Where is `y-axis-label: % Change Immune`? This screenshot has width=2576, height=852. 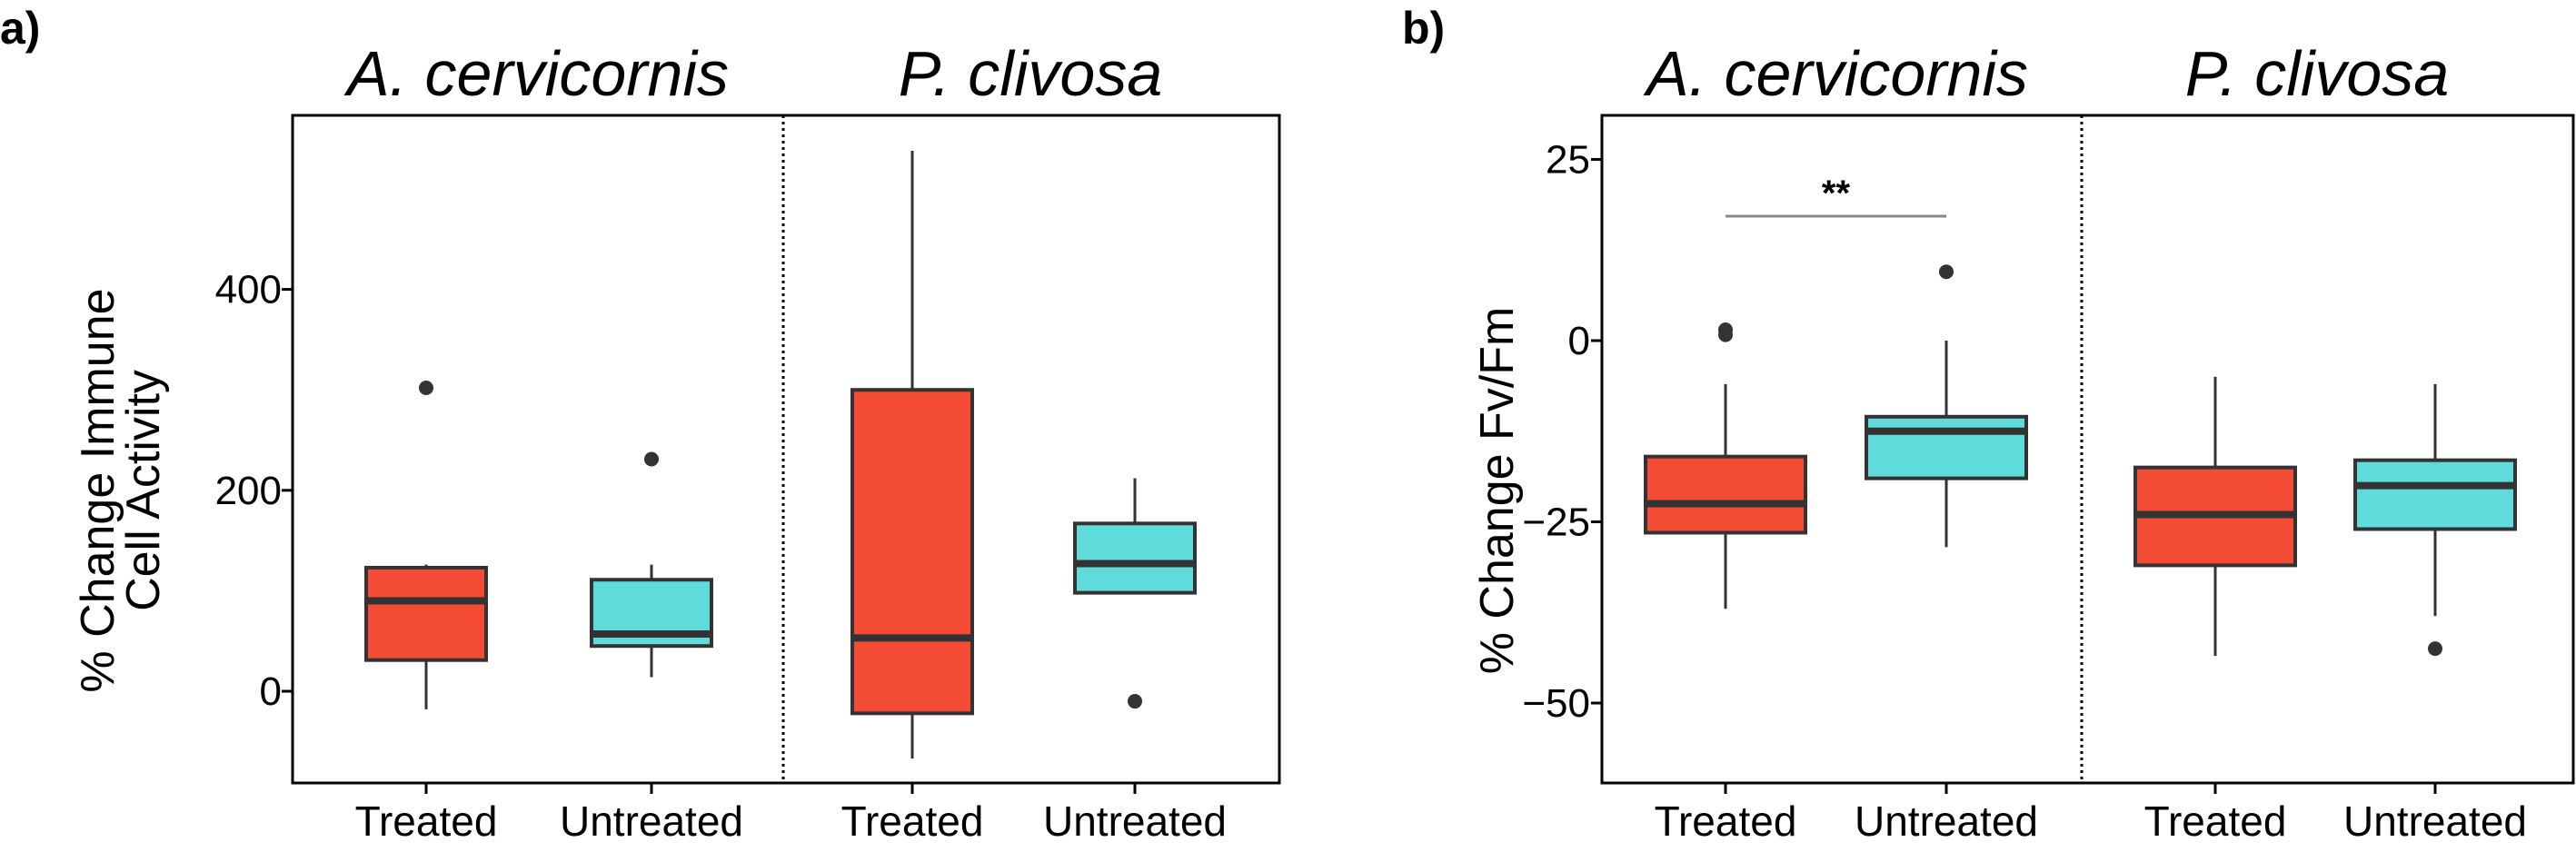
y-axis-label: % Change Immune is located at coordinates (98, 490).